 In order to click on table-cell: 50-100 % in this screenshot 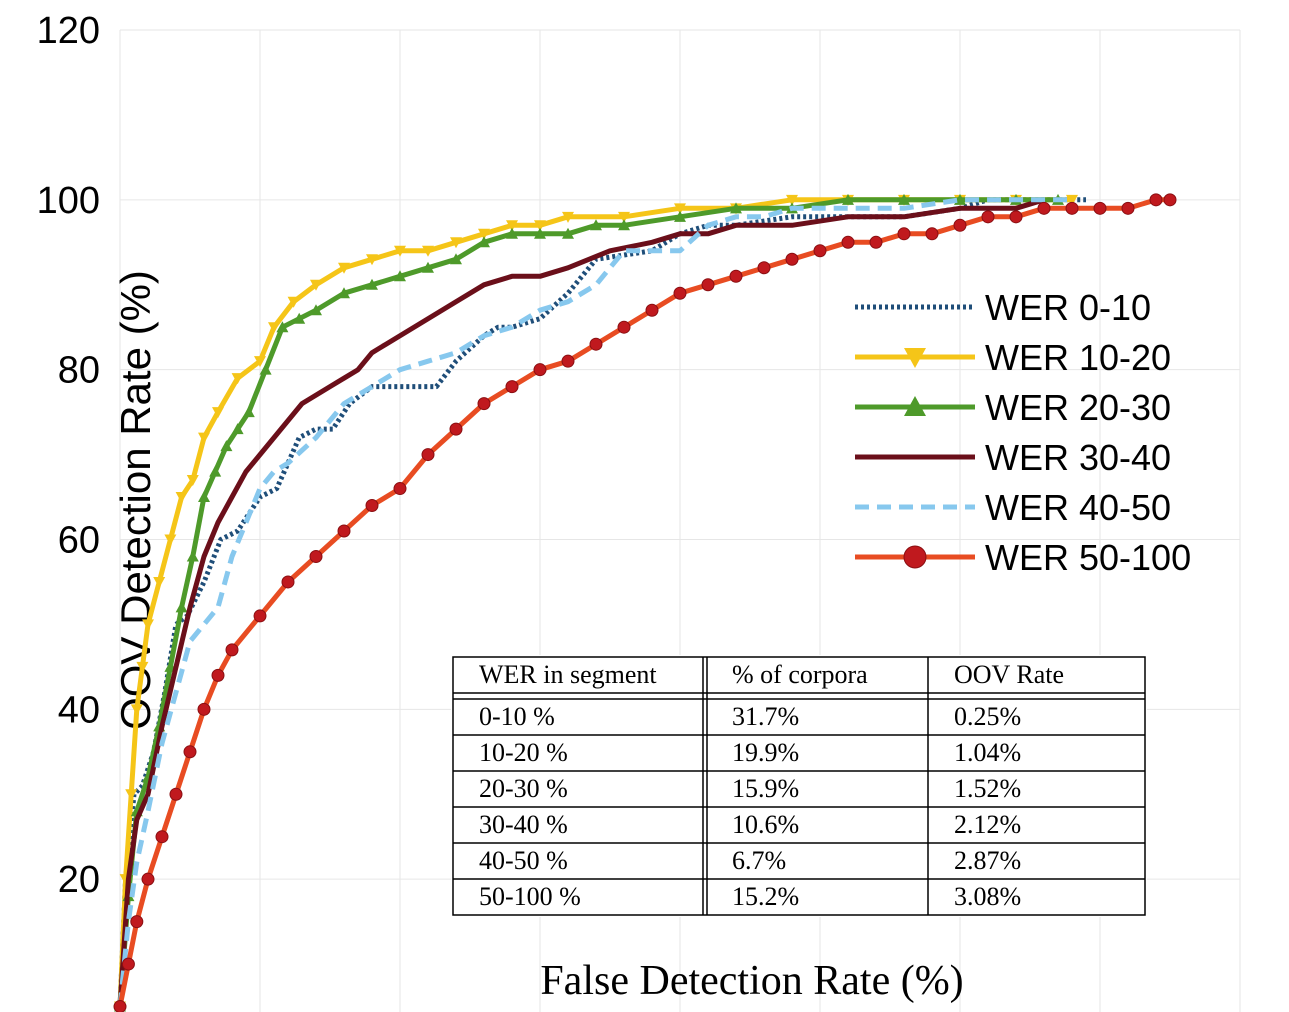, I will do `click(530, 896)`.